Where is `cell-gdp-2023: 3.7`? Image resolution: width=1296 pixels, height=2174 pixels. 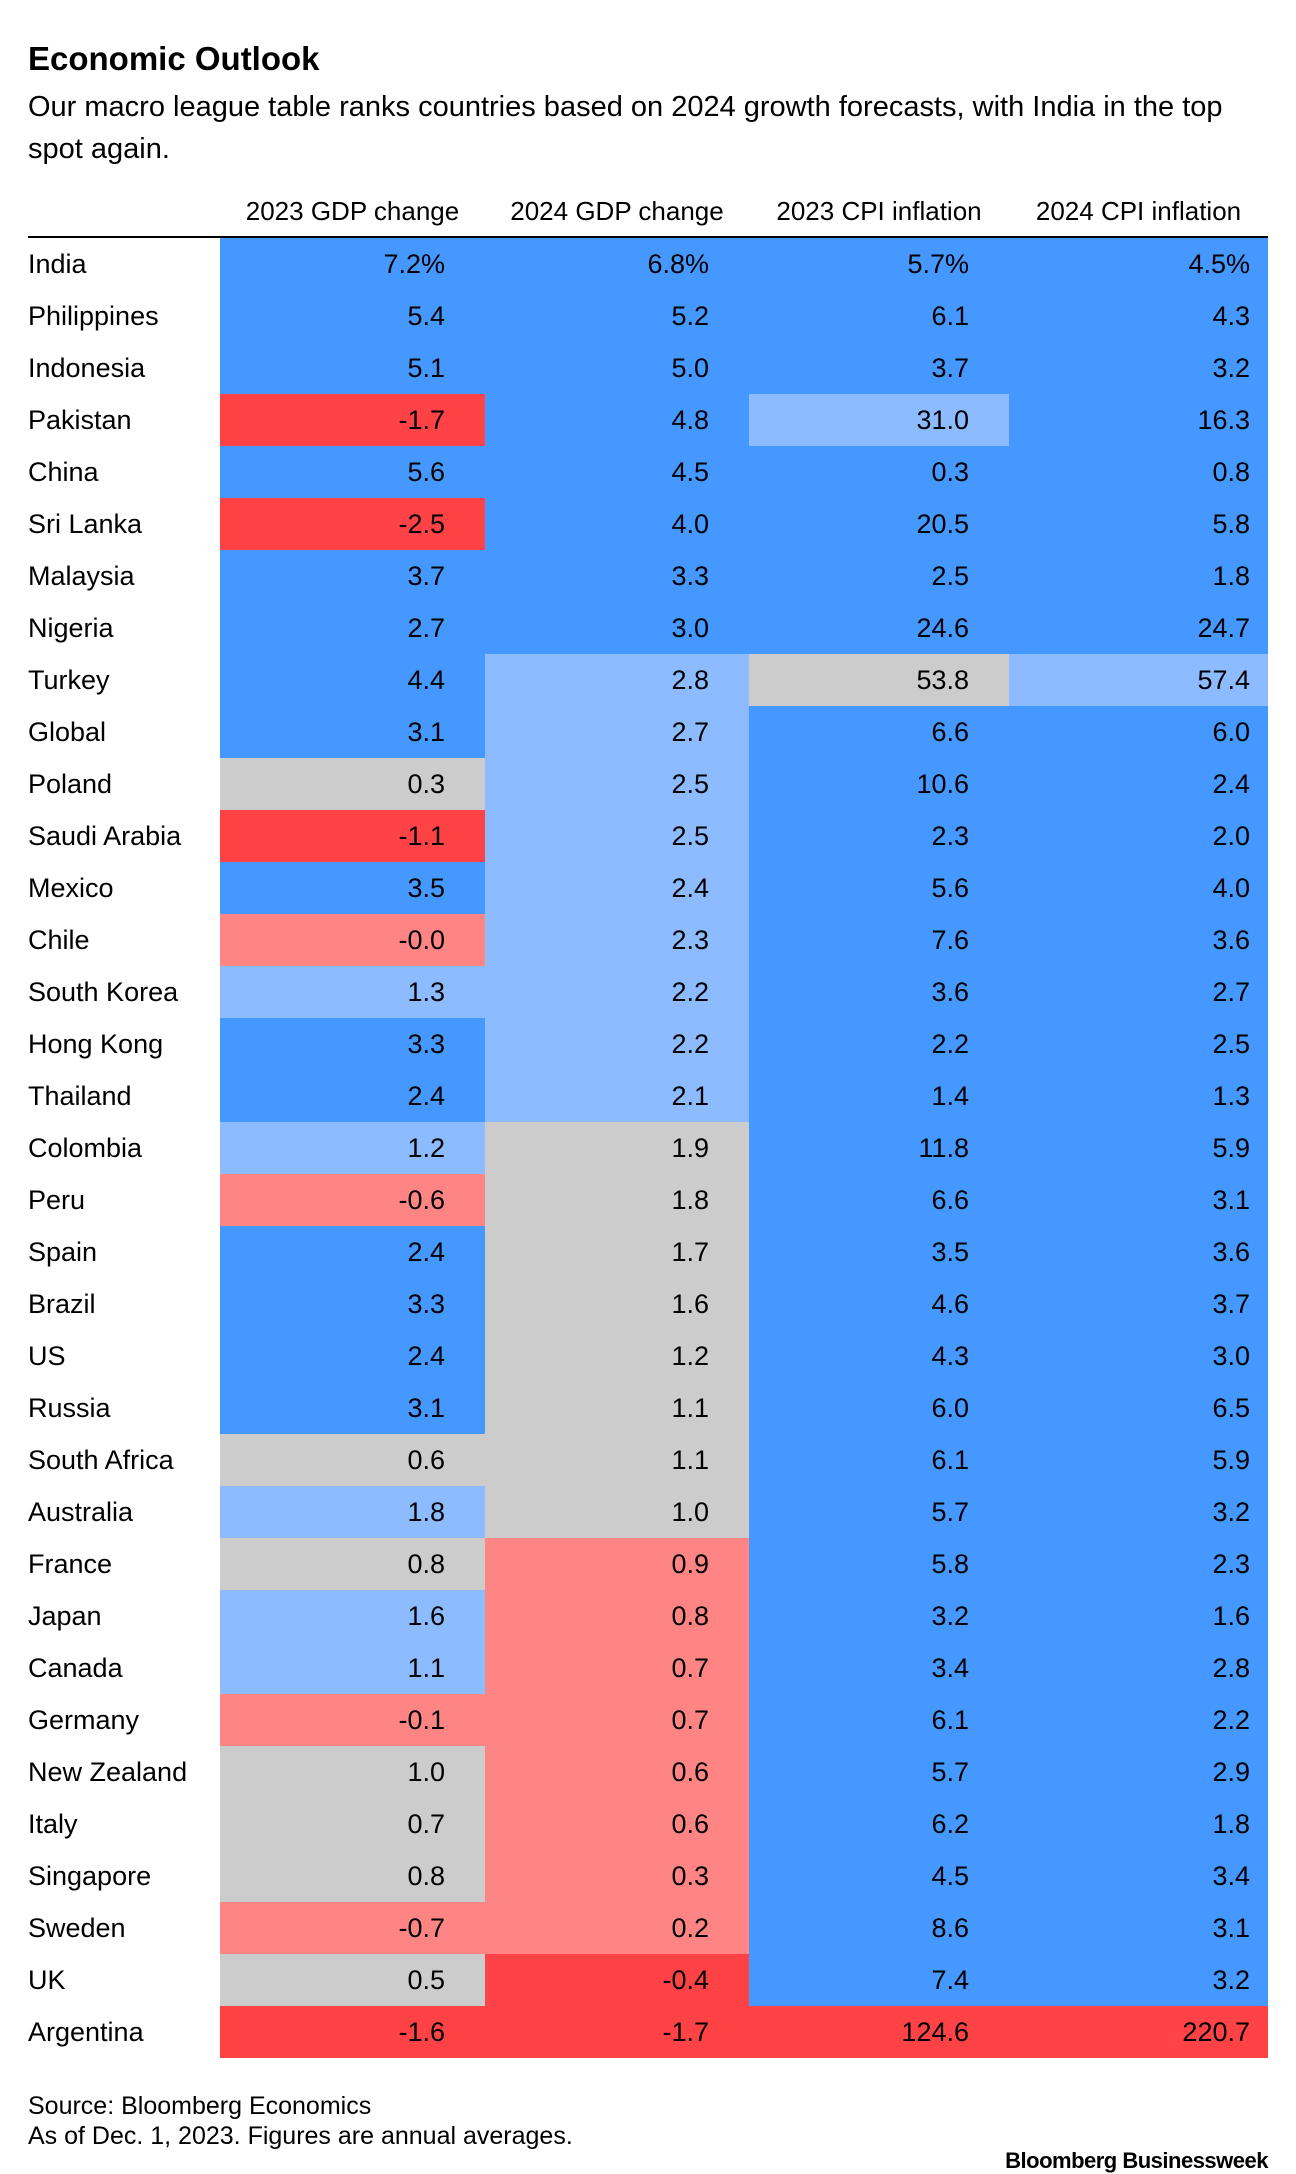
cell-gdp-2023: 3.7 is located at coordinates (352, 576).